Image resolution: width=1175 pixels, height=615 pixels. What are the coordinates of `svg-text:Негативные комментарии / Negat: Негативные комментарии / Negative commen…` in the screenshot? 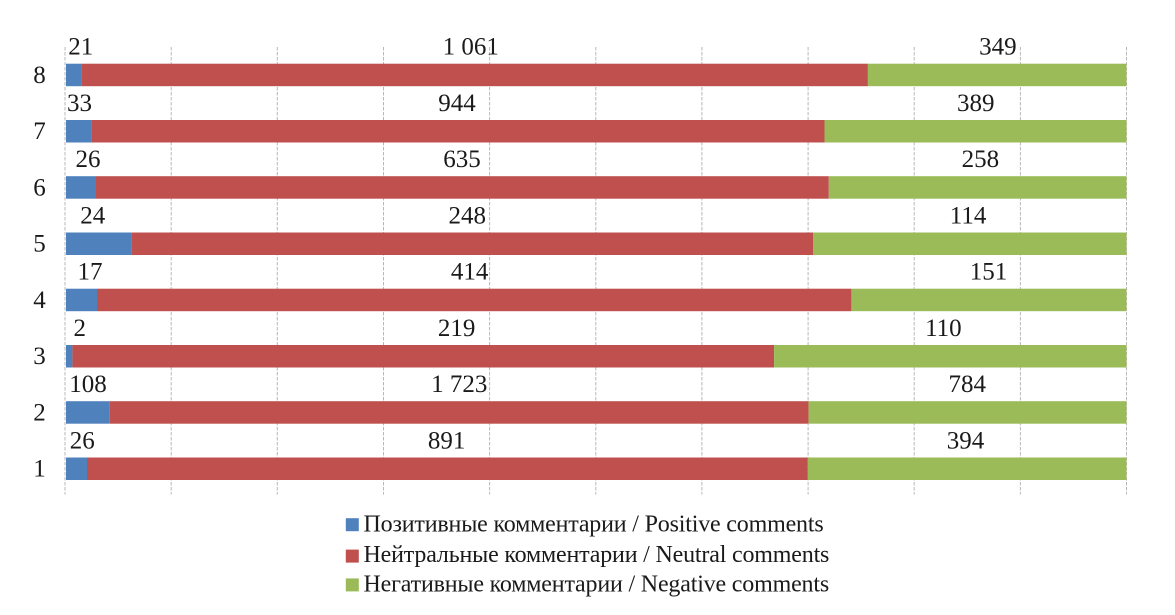 It's located at (597, 585).